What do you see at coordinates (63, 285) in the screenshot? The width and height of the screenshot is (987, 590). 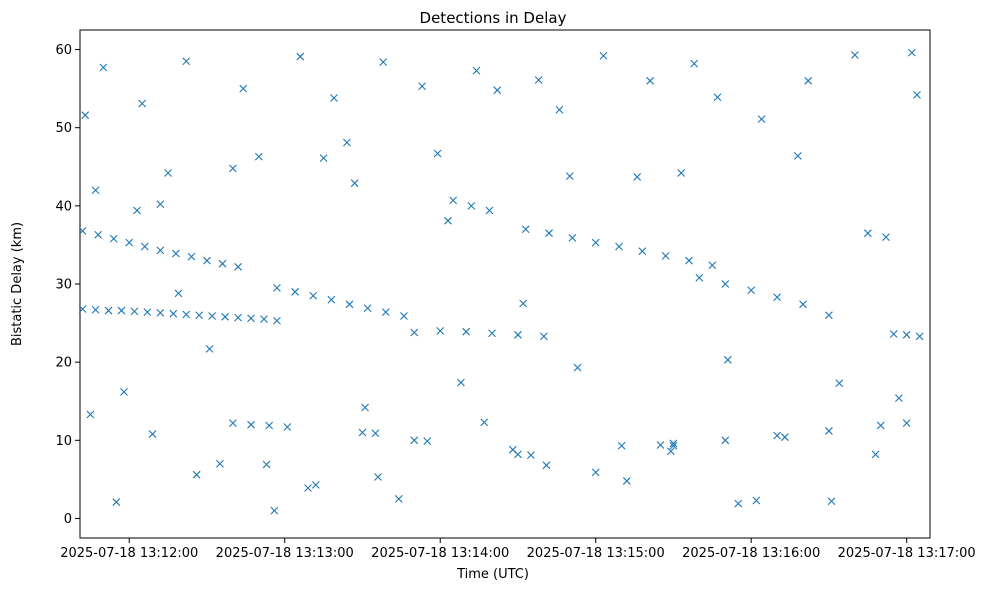 I see `y-tick-label: 30` at bounding box center [63, 285].